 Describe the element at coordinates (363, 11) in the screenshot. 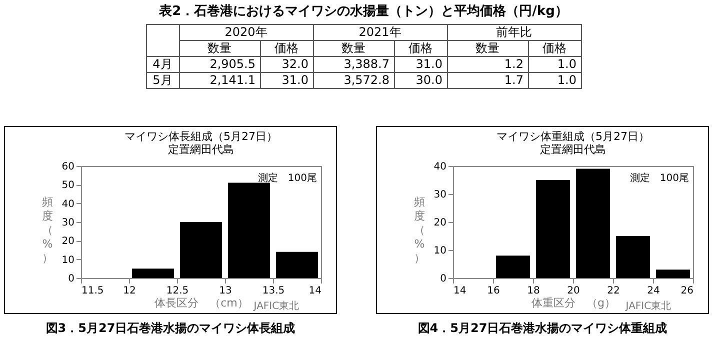

I see `text: 表2．石巻港におけるマイワシの水揚量（トン）と平均価格（円/kg）` at that location.